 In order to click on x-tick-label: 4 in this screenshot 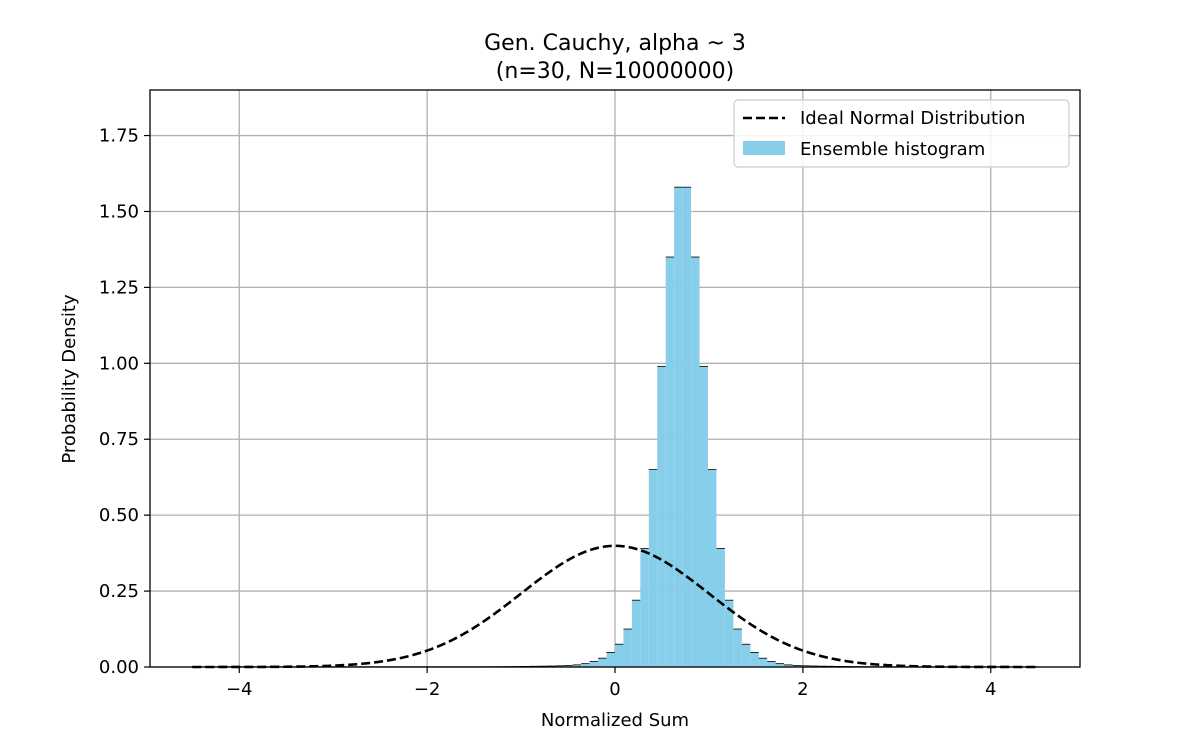, I will do `click(990, 689)`.